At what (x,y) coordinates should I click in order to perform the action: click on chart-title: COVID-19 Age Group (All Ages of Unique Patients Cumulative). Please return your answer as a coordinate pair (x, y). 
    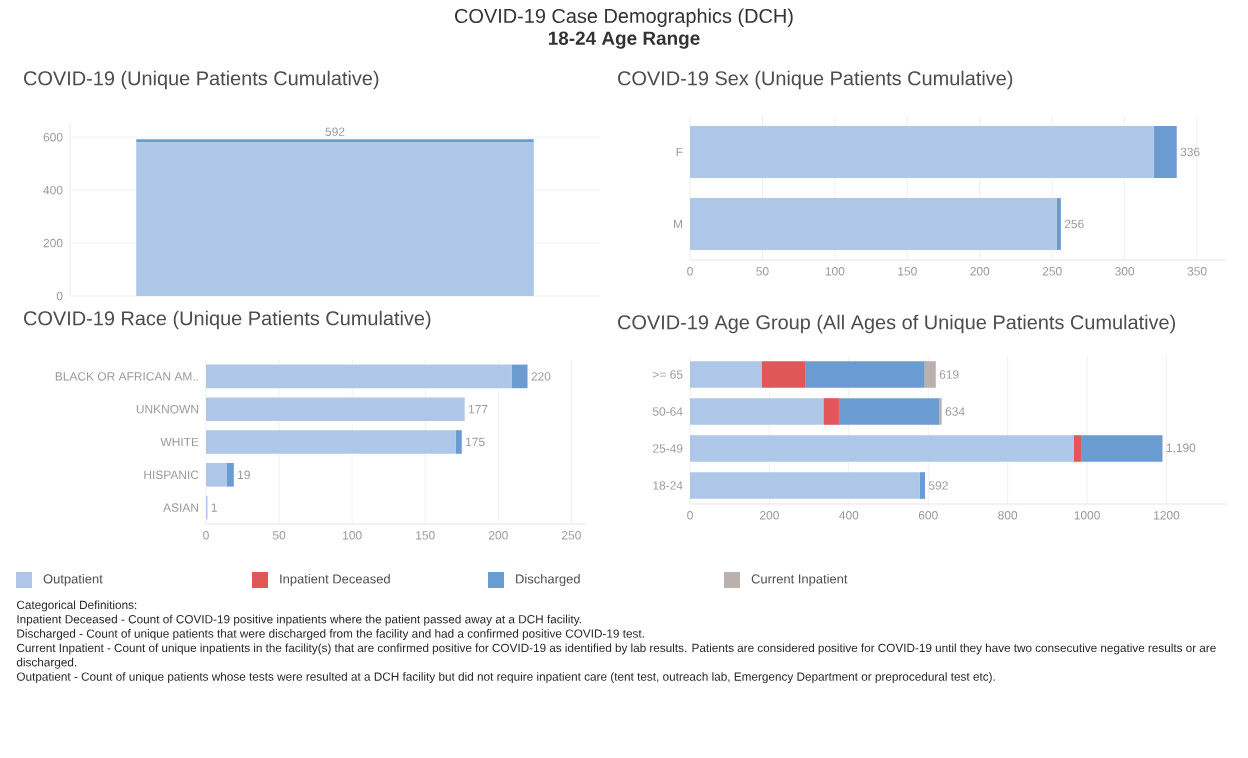
    Looking at the image, I should click on (896, 324).